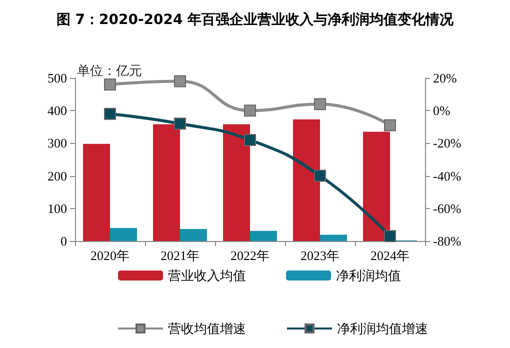 This screenshot has width=510, height=348. I want to click on y2-tick-label: -40%, so click(447, 176).